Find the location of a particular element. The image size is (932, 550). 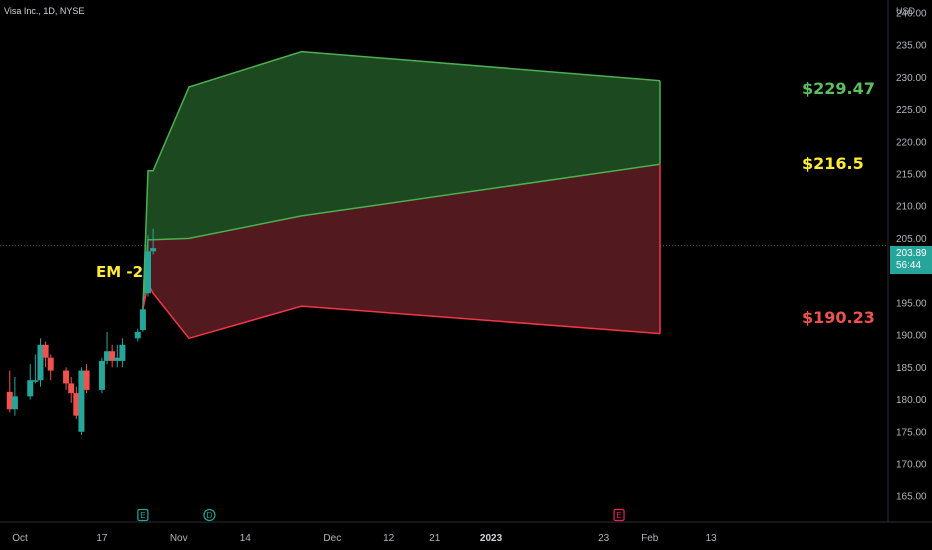

event-letter: D is located at coordinates (210, 515).